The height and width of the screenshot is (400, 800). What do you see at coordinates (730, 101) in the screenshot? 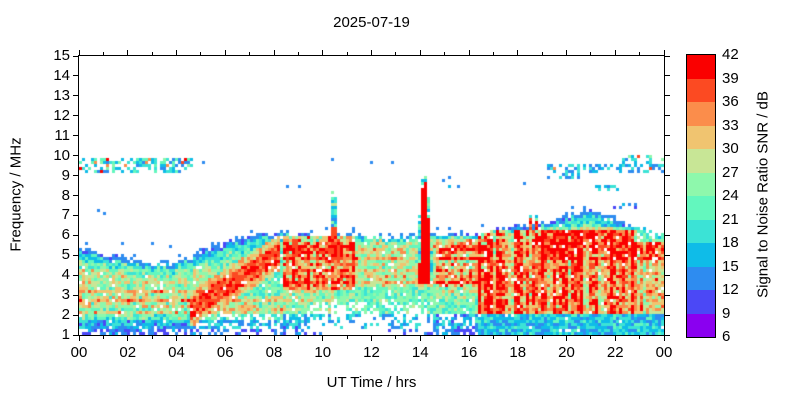
I see `colorbar-tick-label: 36` at bounding box center [730, 101].